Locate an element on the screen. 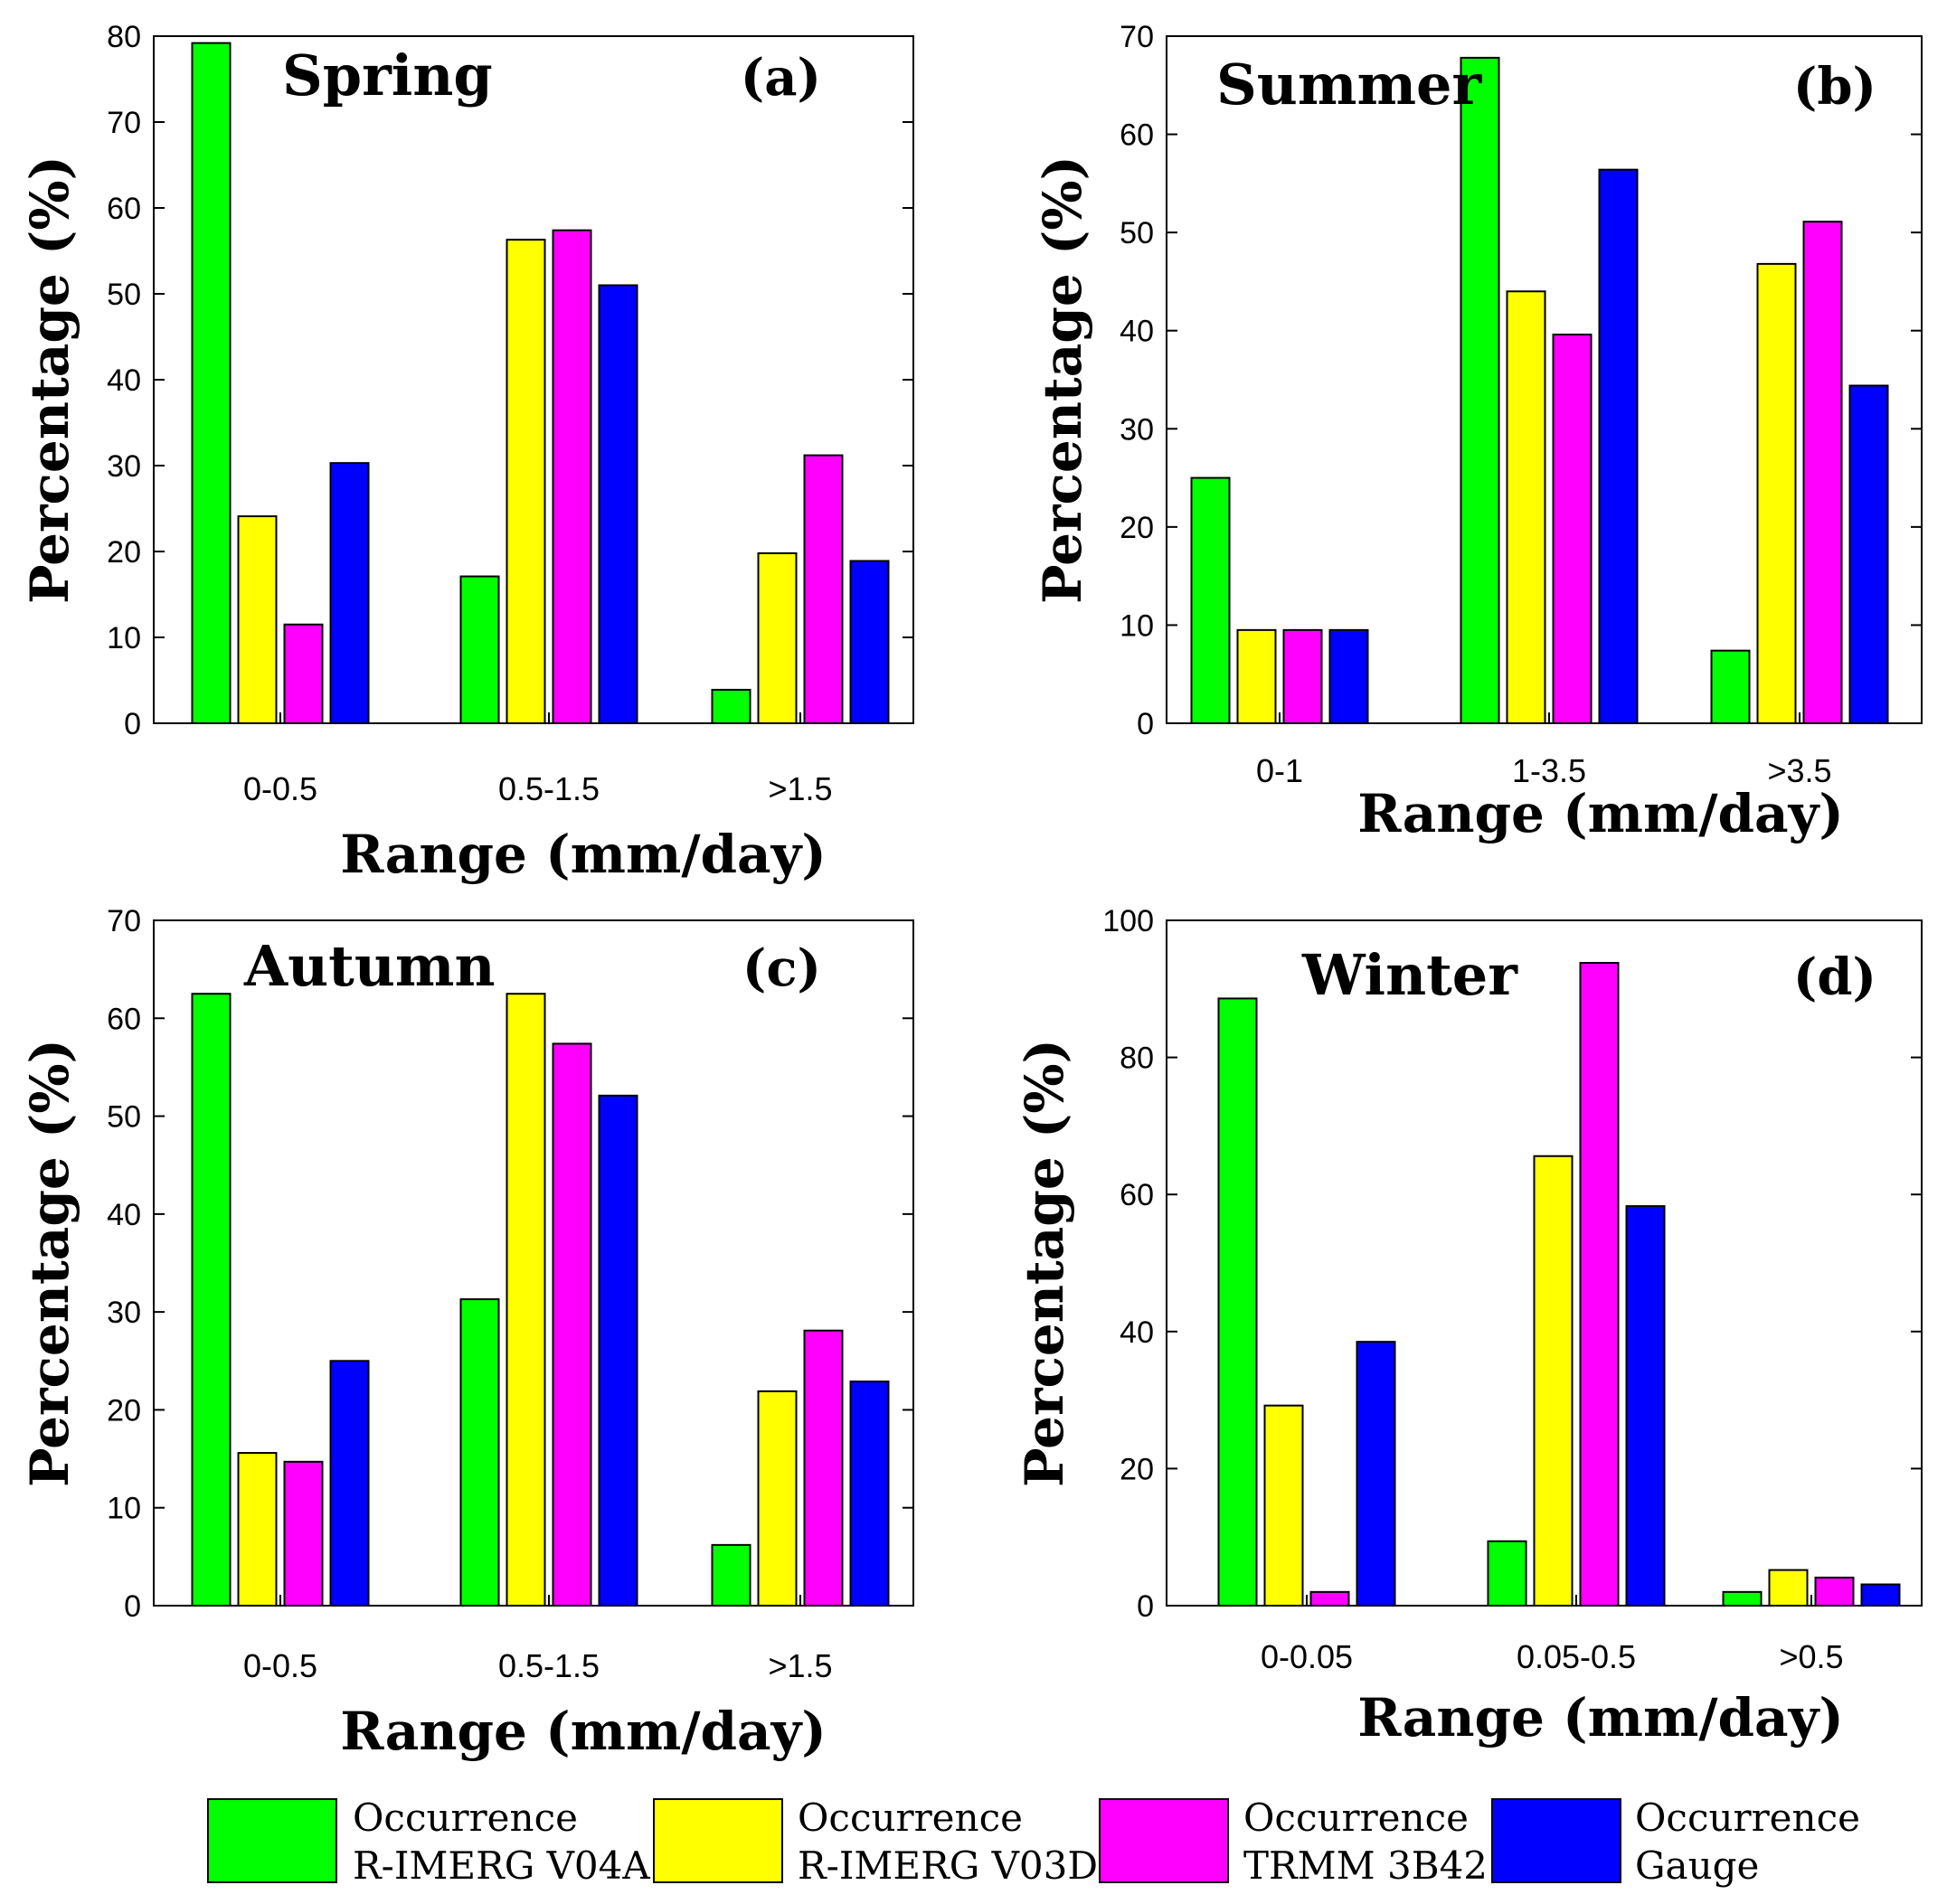 Image resolution: width=1947 pixels, height=1904 pixels. x-tick-label: 1-3.5 is located at coordinates (1549, 770).